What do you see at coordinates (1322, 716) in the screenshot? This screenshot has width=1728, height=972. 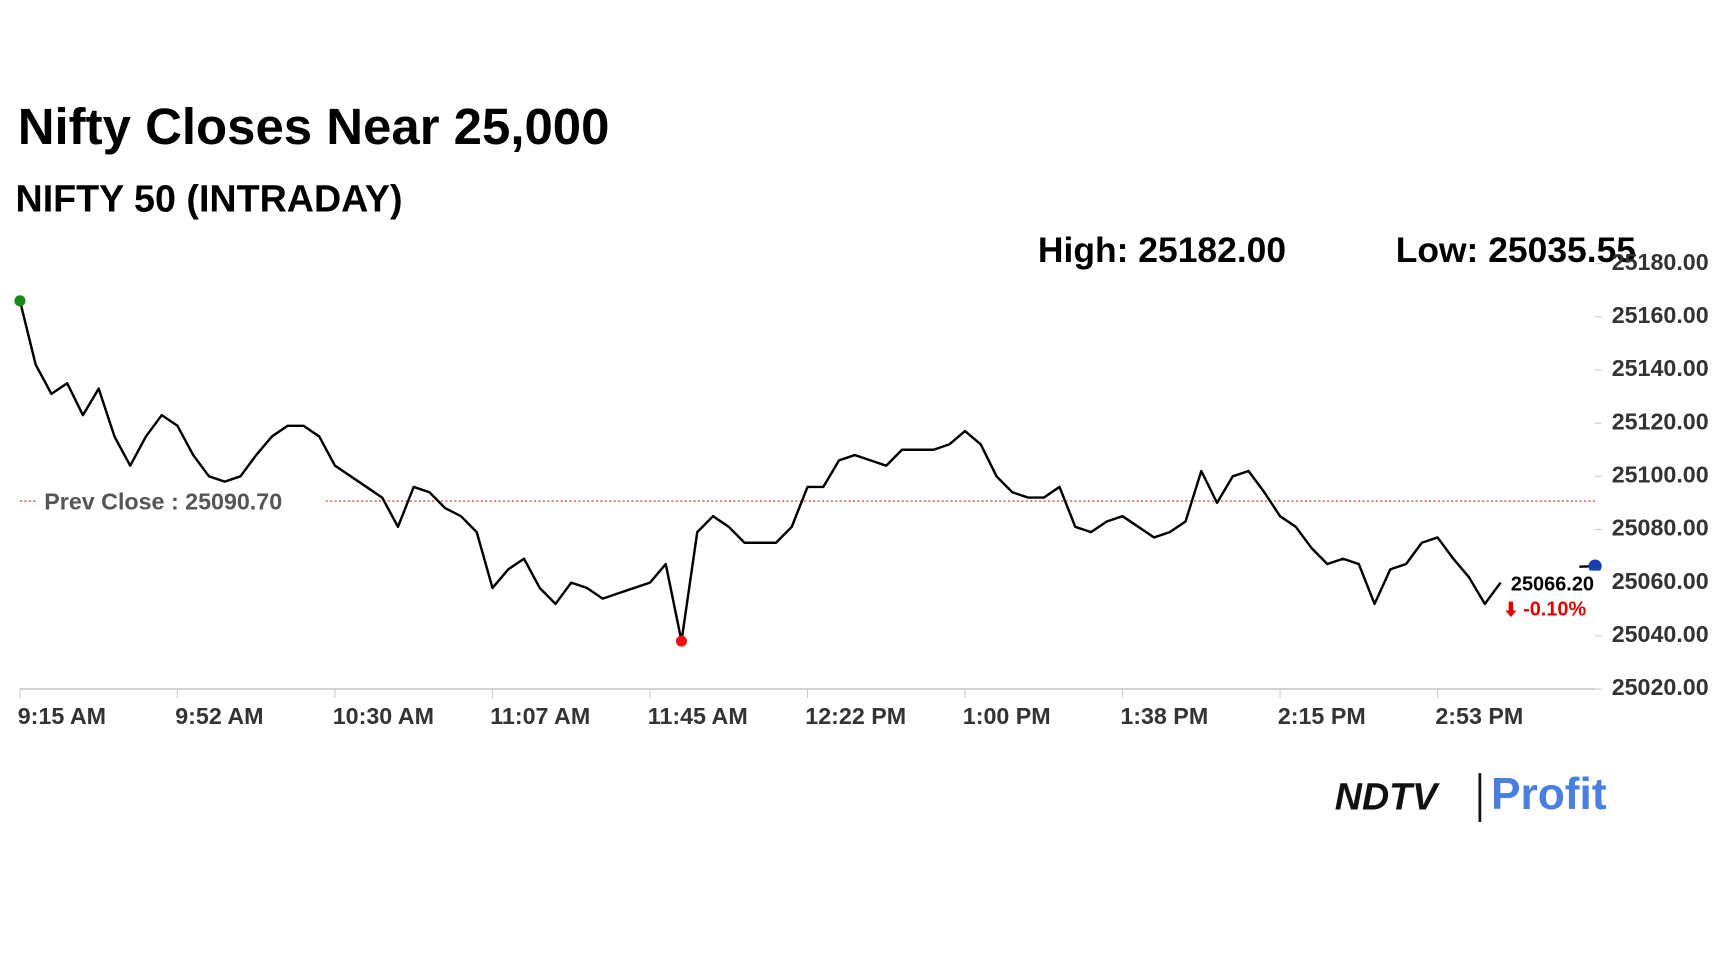 I see `x-tick-label: 2:15 PM` at bounding box center [1322, 716].